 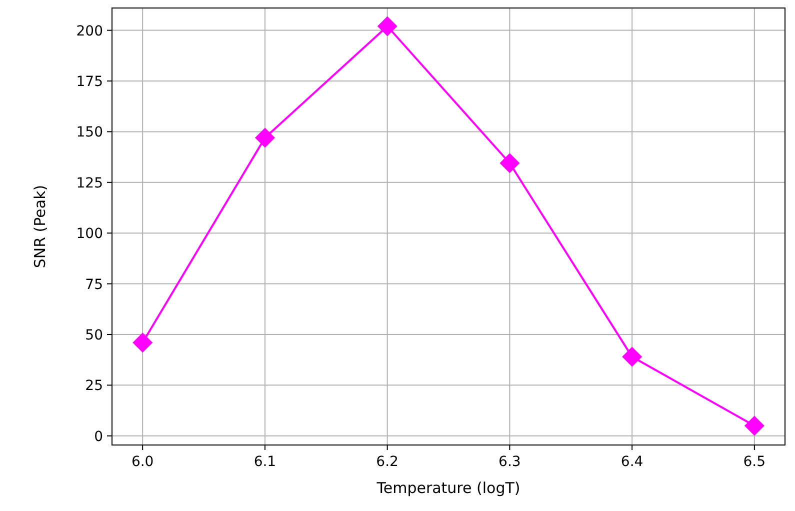 What do you see at coordinates (89, 82) in the screenshot?
I see `y-tick-label: 175` at bounding box center [89, 82].